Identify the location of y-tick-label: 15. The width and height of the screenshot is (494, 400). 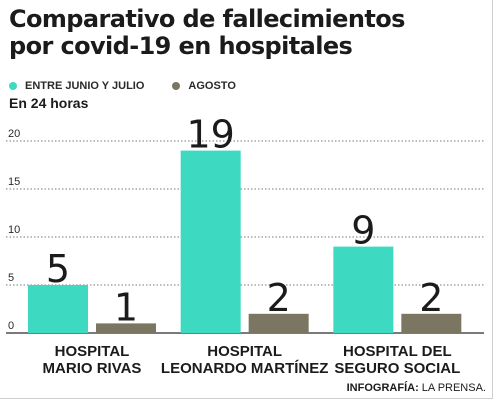
(14, 182).